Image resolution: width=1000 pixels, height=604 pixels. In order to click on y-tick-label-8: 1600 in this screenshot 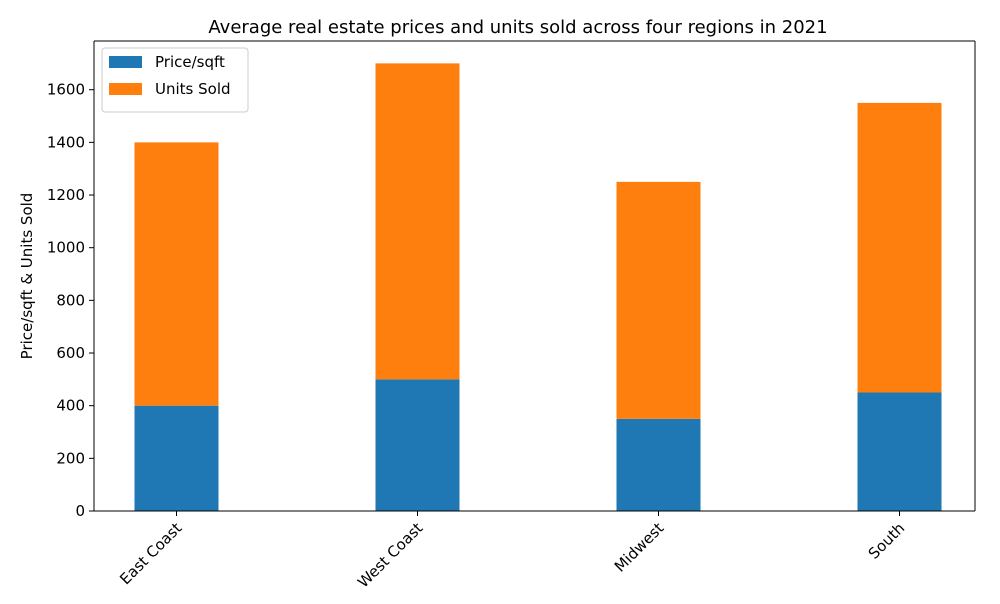, I will do `click(66, 90)`.